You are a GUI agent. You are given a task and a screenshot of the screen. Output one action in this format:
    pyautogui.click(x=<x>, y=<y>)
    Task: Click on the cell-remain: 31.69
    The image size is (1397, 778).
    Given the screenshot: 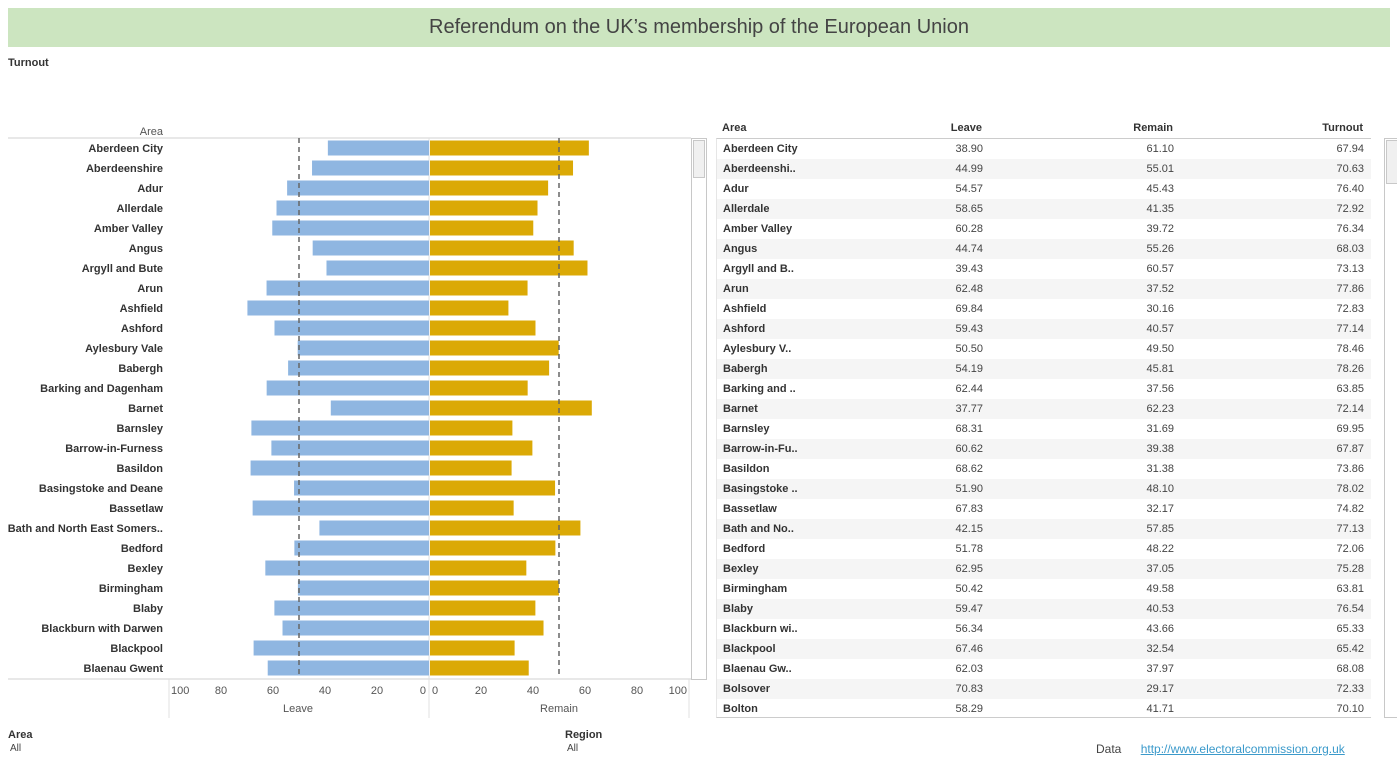 What is the action you would take?
    pyautogui.click(x=1160, y=429)
    